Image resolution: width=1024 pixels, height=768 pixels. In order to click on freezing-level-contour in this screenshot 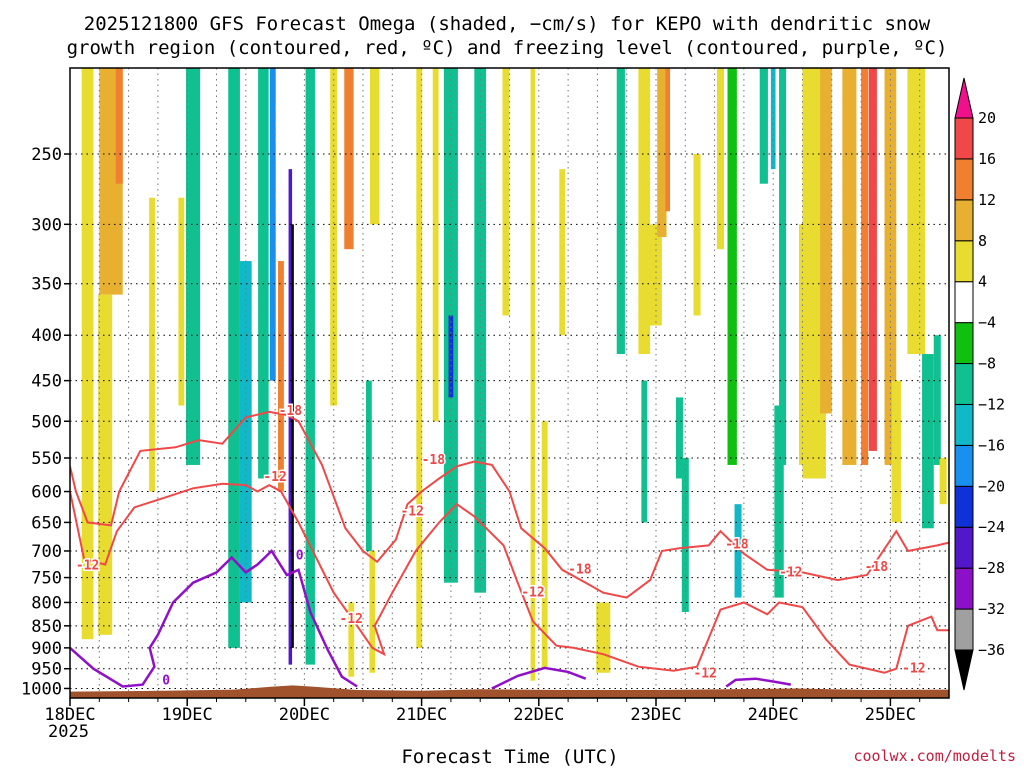, I will do `click(214, 618)`.